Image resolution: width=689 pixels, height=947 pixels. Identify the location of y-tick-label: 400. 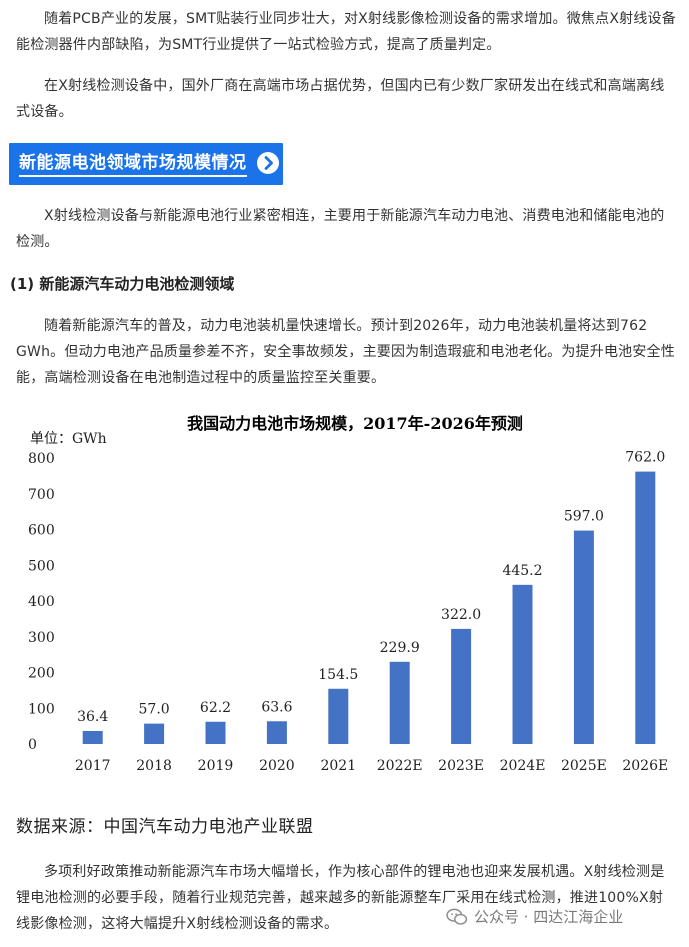
(41, 602).